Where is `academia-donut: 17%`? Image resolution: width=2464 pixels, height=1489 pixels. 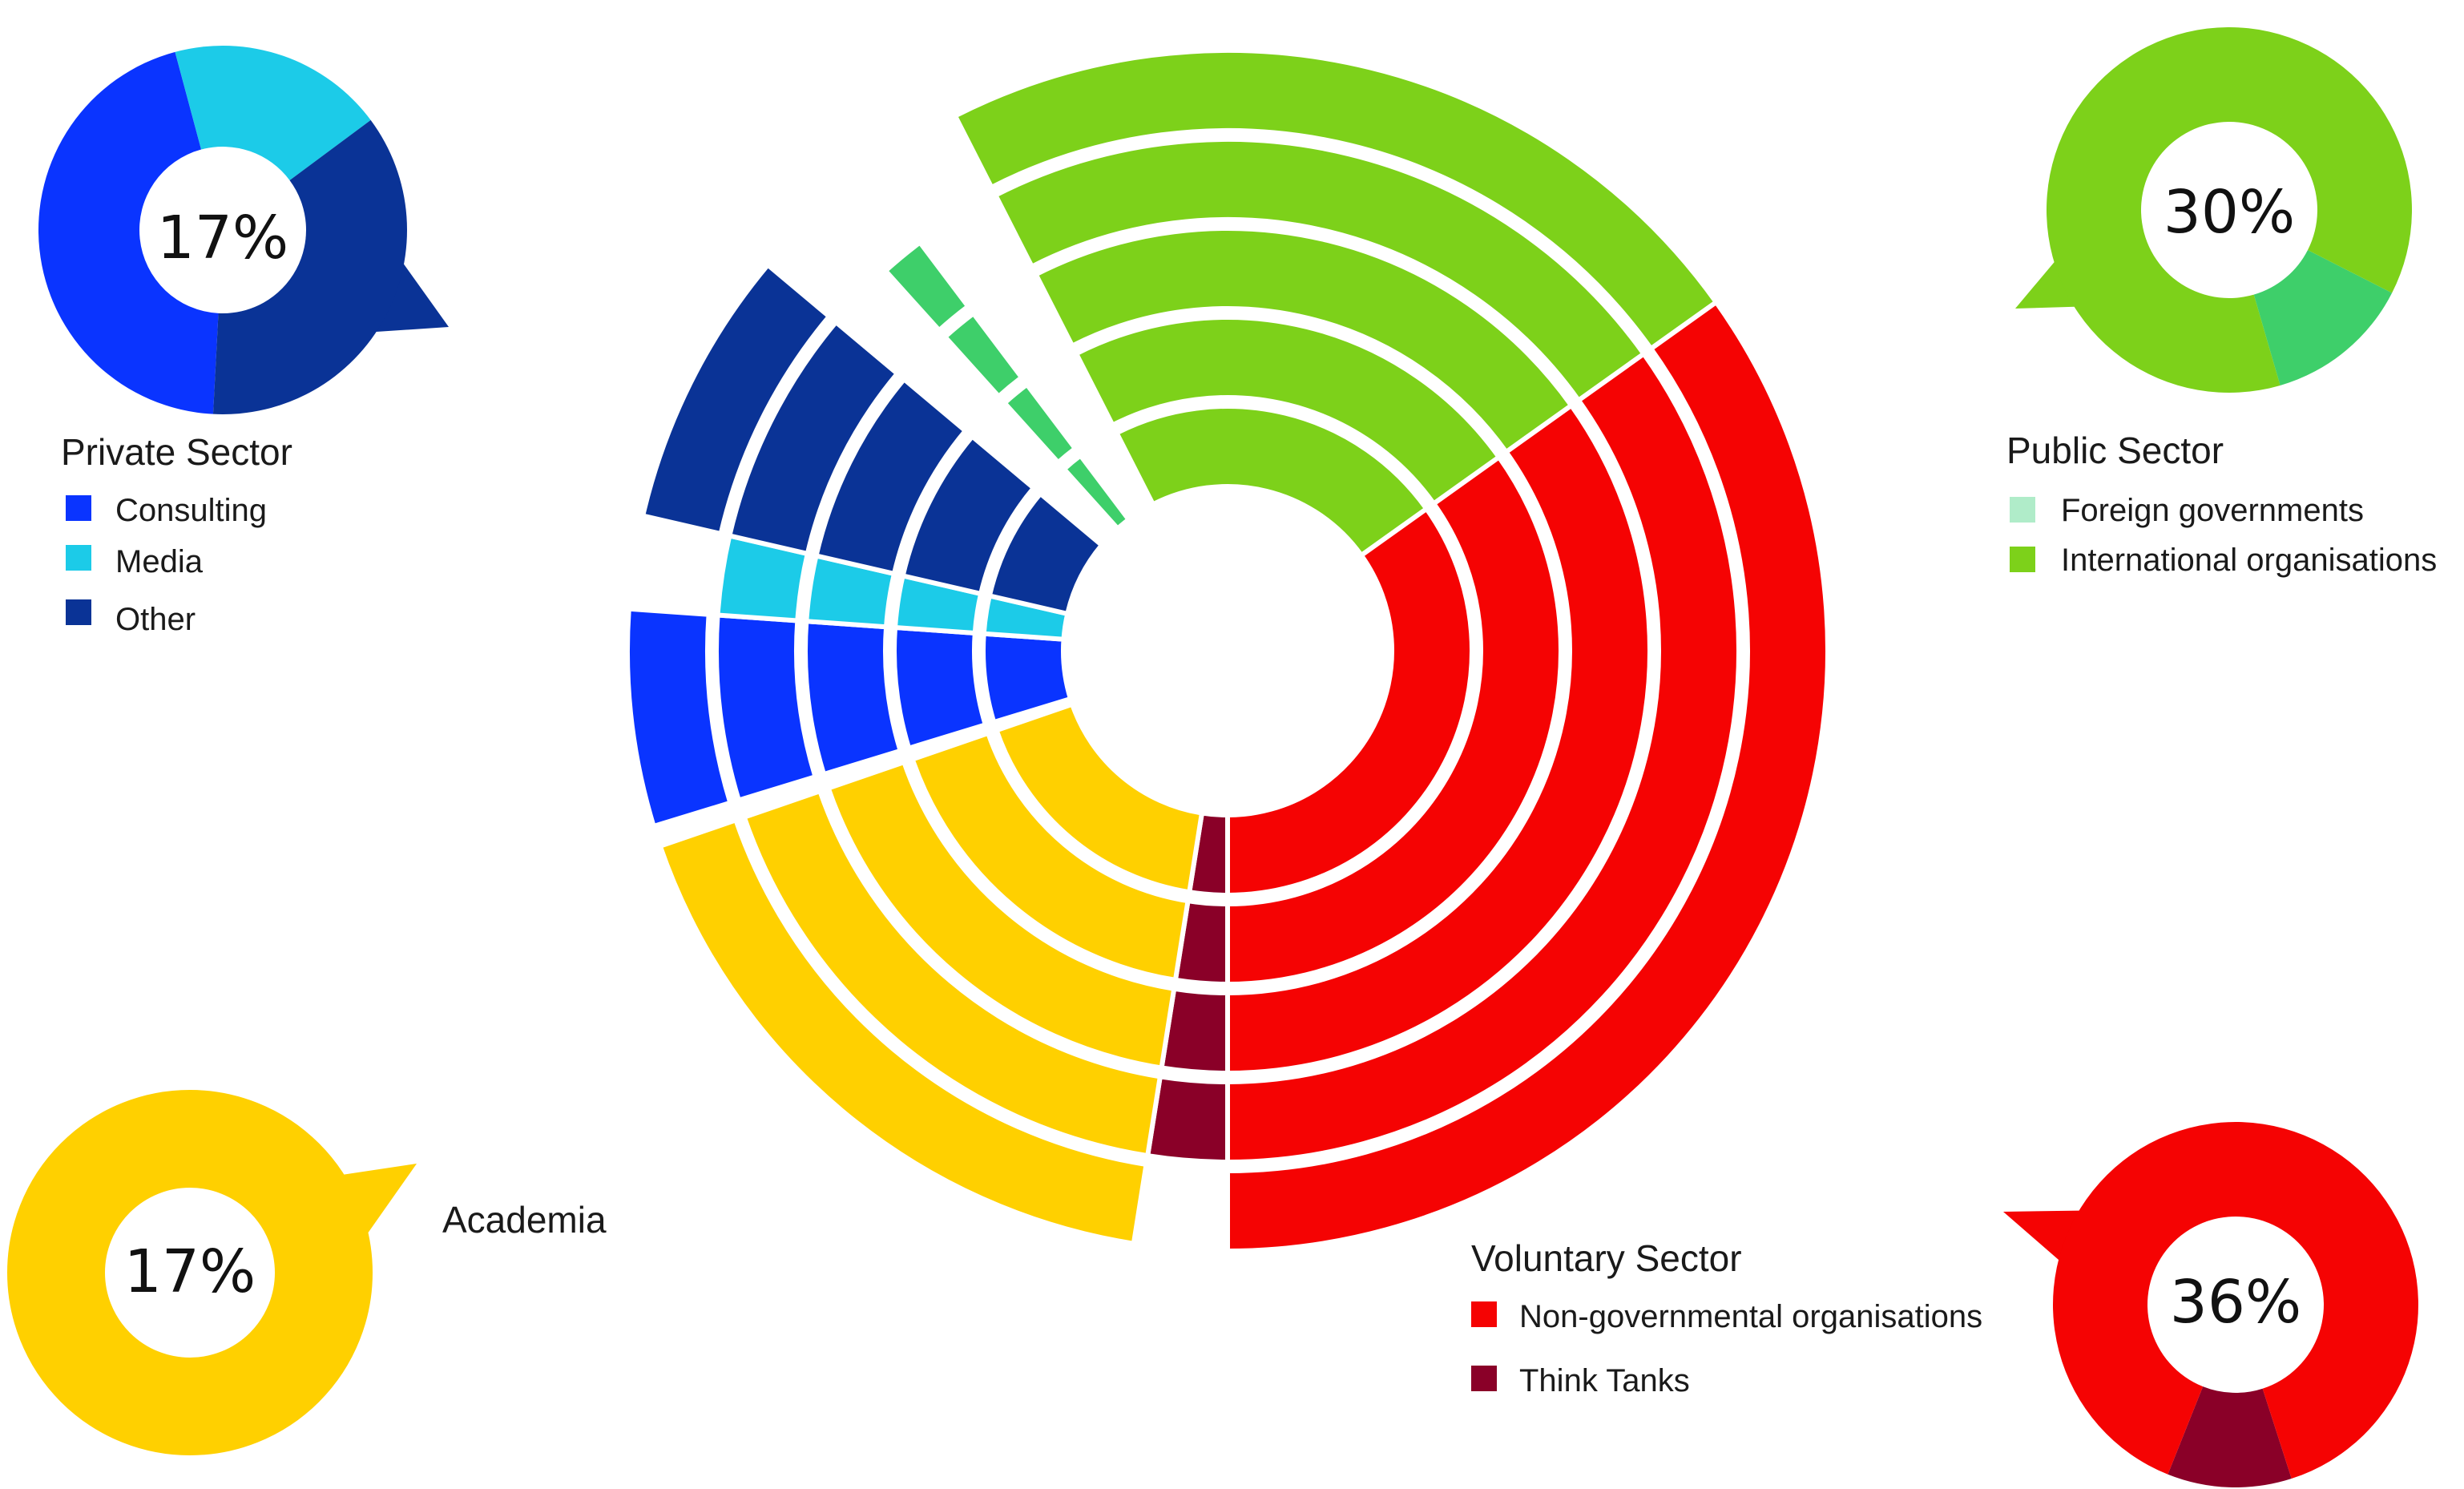
academia-donut: 17% is located at coordinates (212, 1272).